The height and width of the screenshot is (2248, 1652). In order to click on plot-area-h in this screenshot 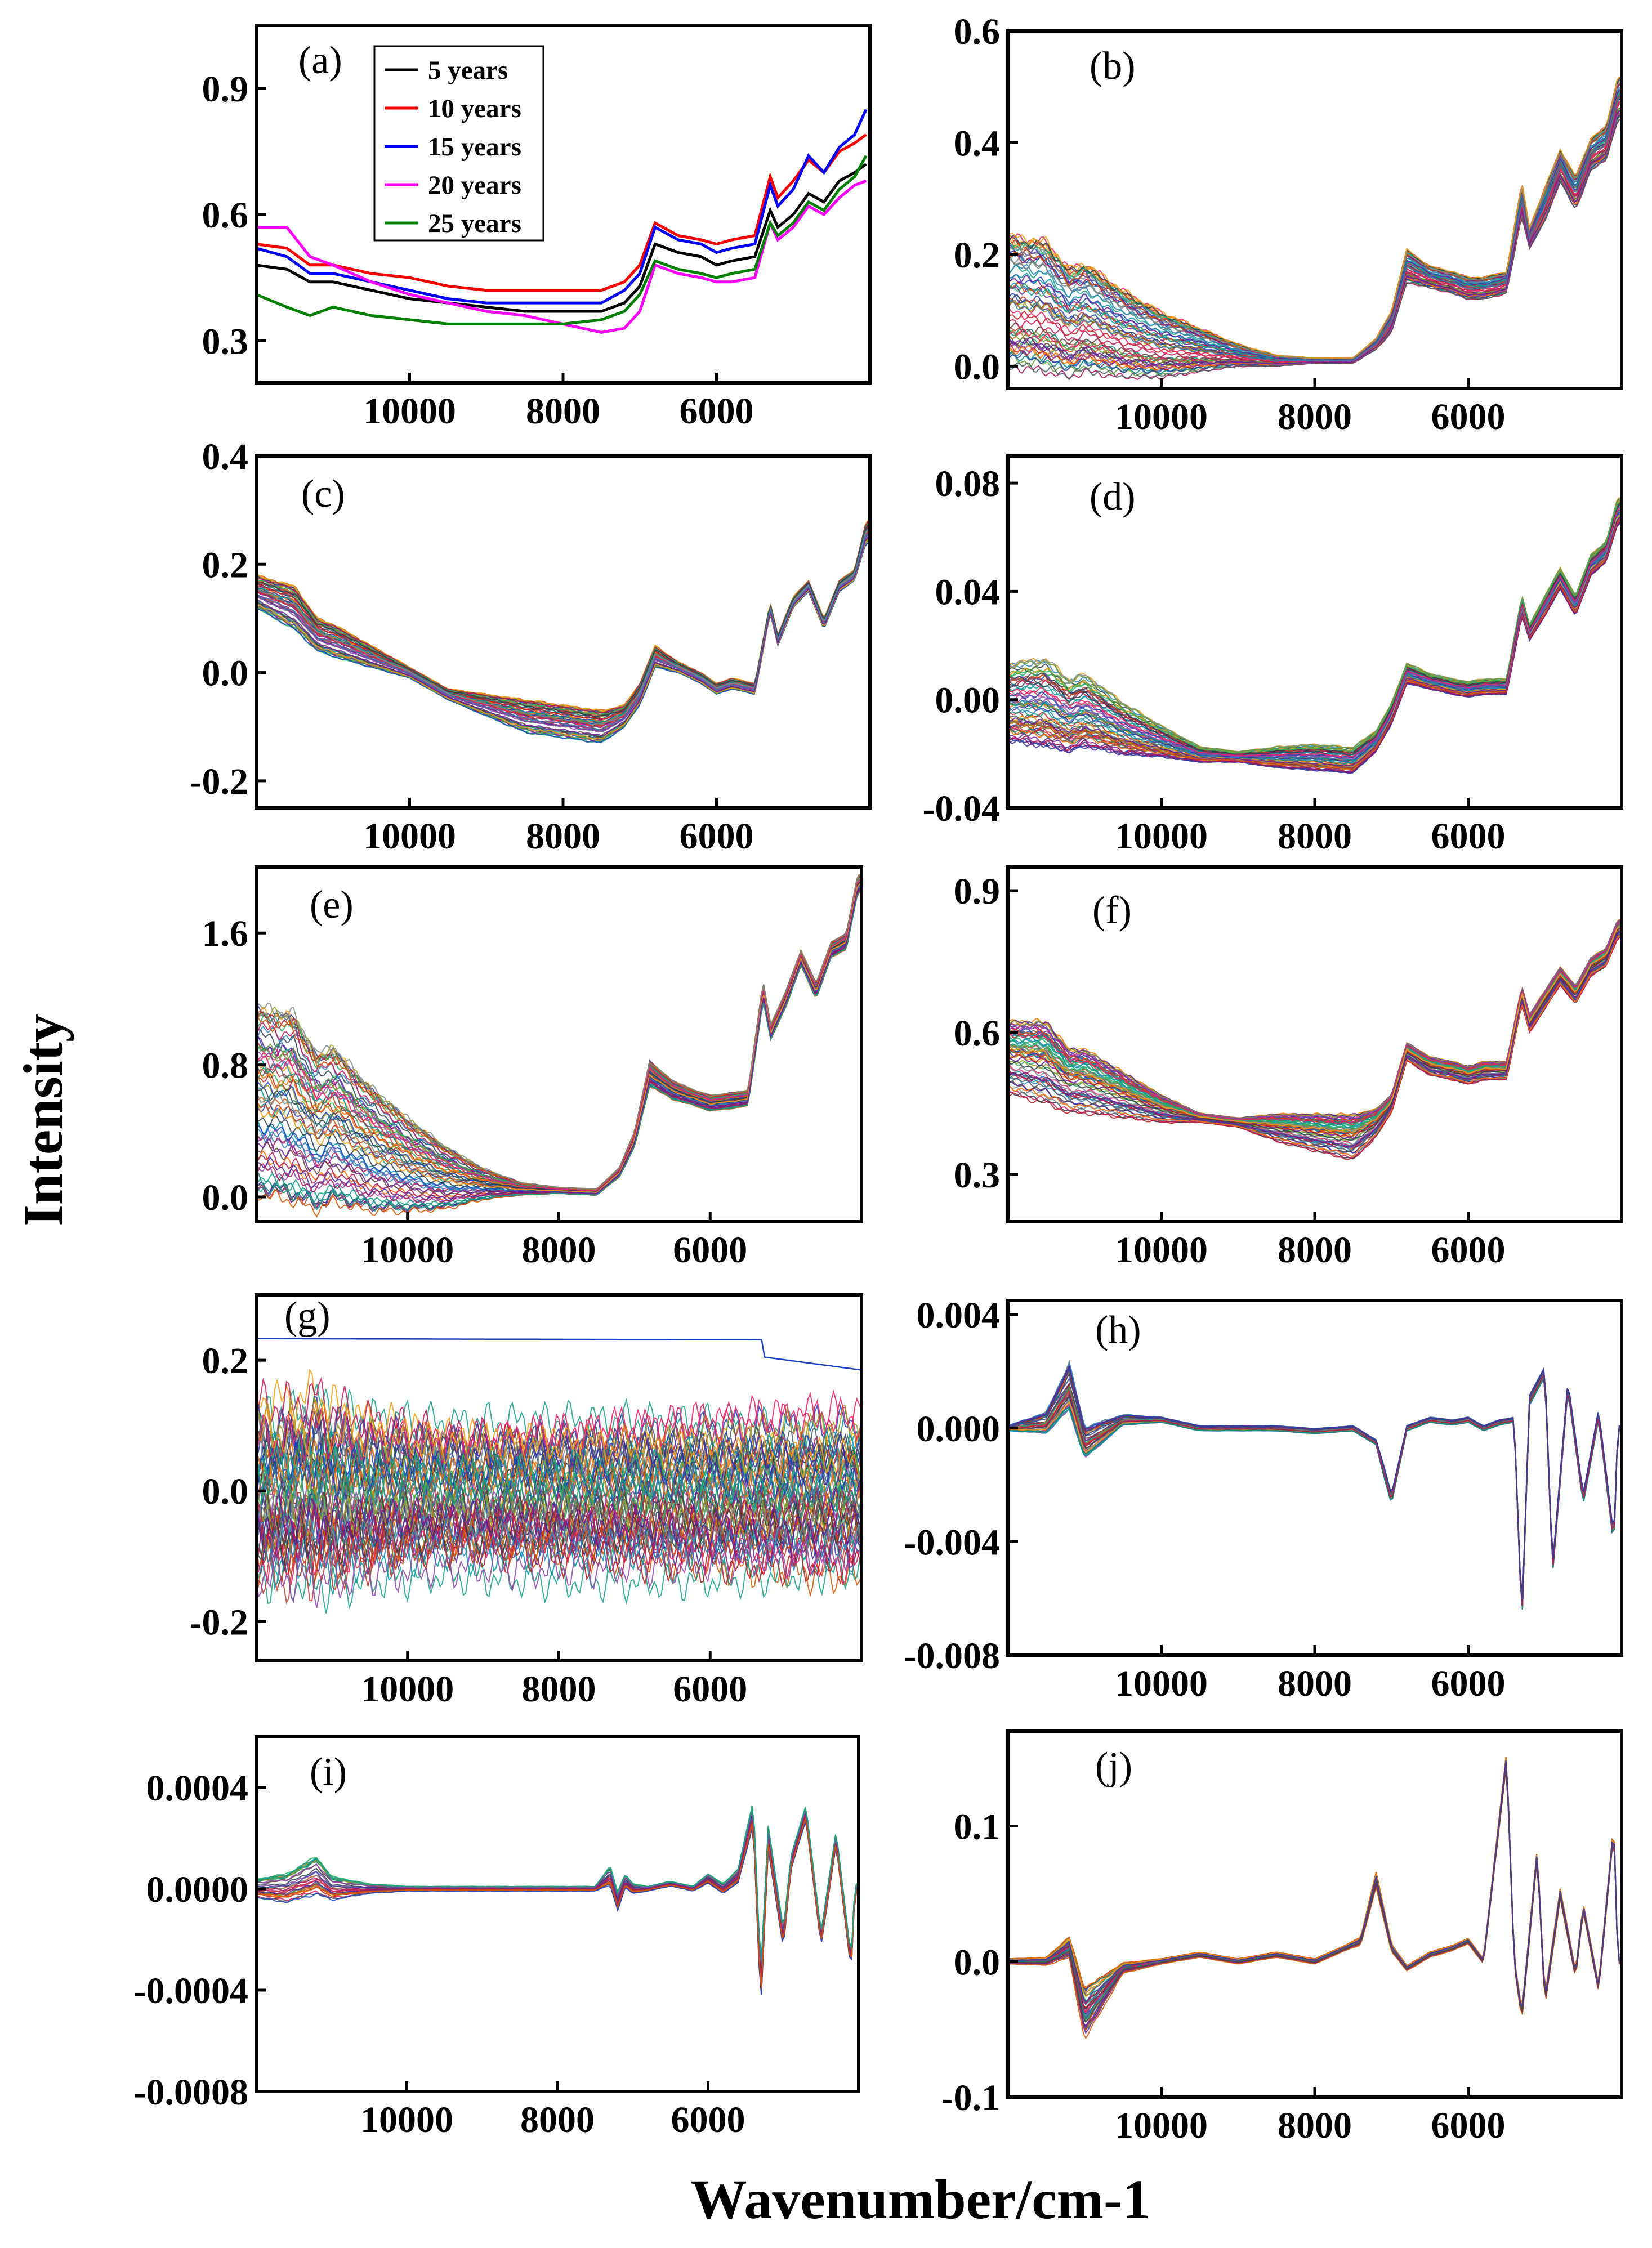, I will do `click(1315, 1485)`.